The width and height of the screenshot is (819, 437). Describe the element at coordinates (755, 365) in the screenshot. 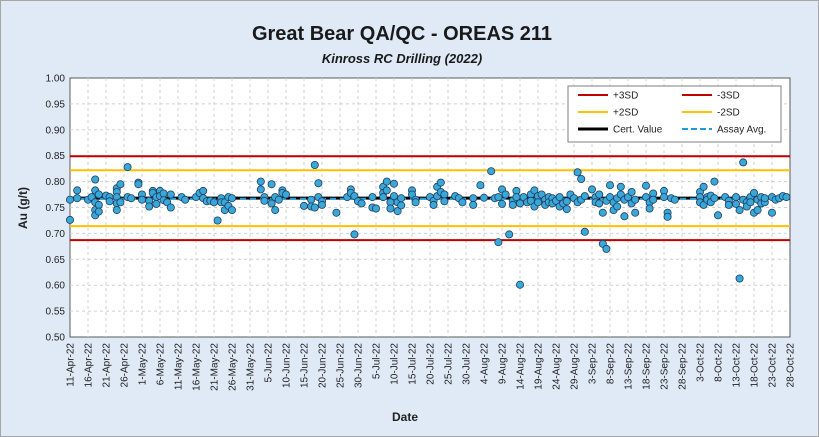

I see `x-tick-label: 18-Oct-22` at that location.